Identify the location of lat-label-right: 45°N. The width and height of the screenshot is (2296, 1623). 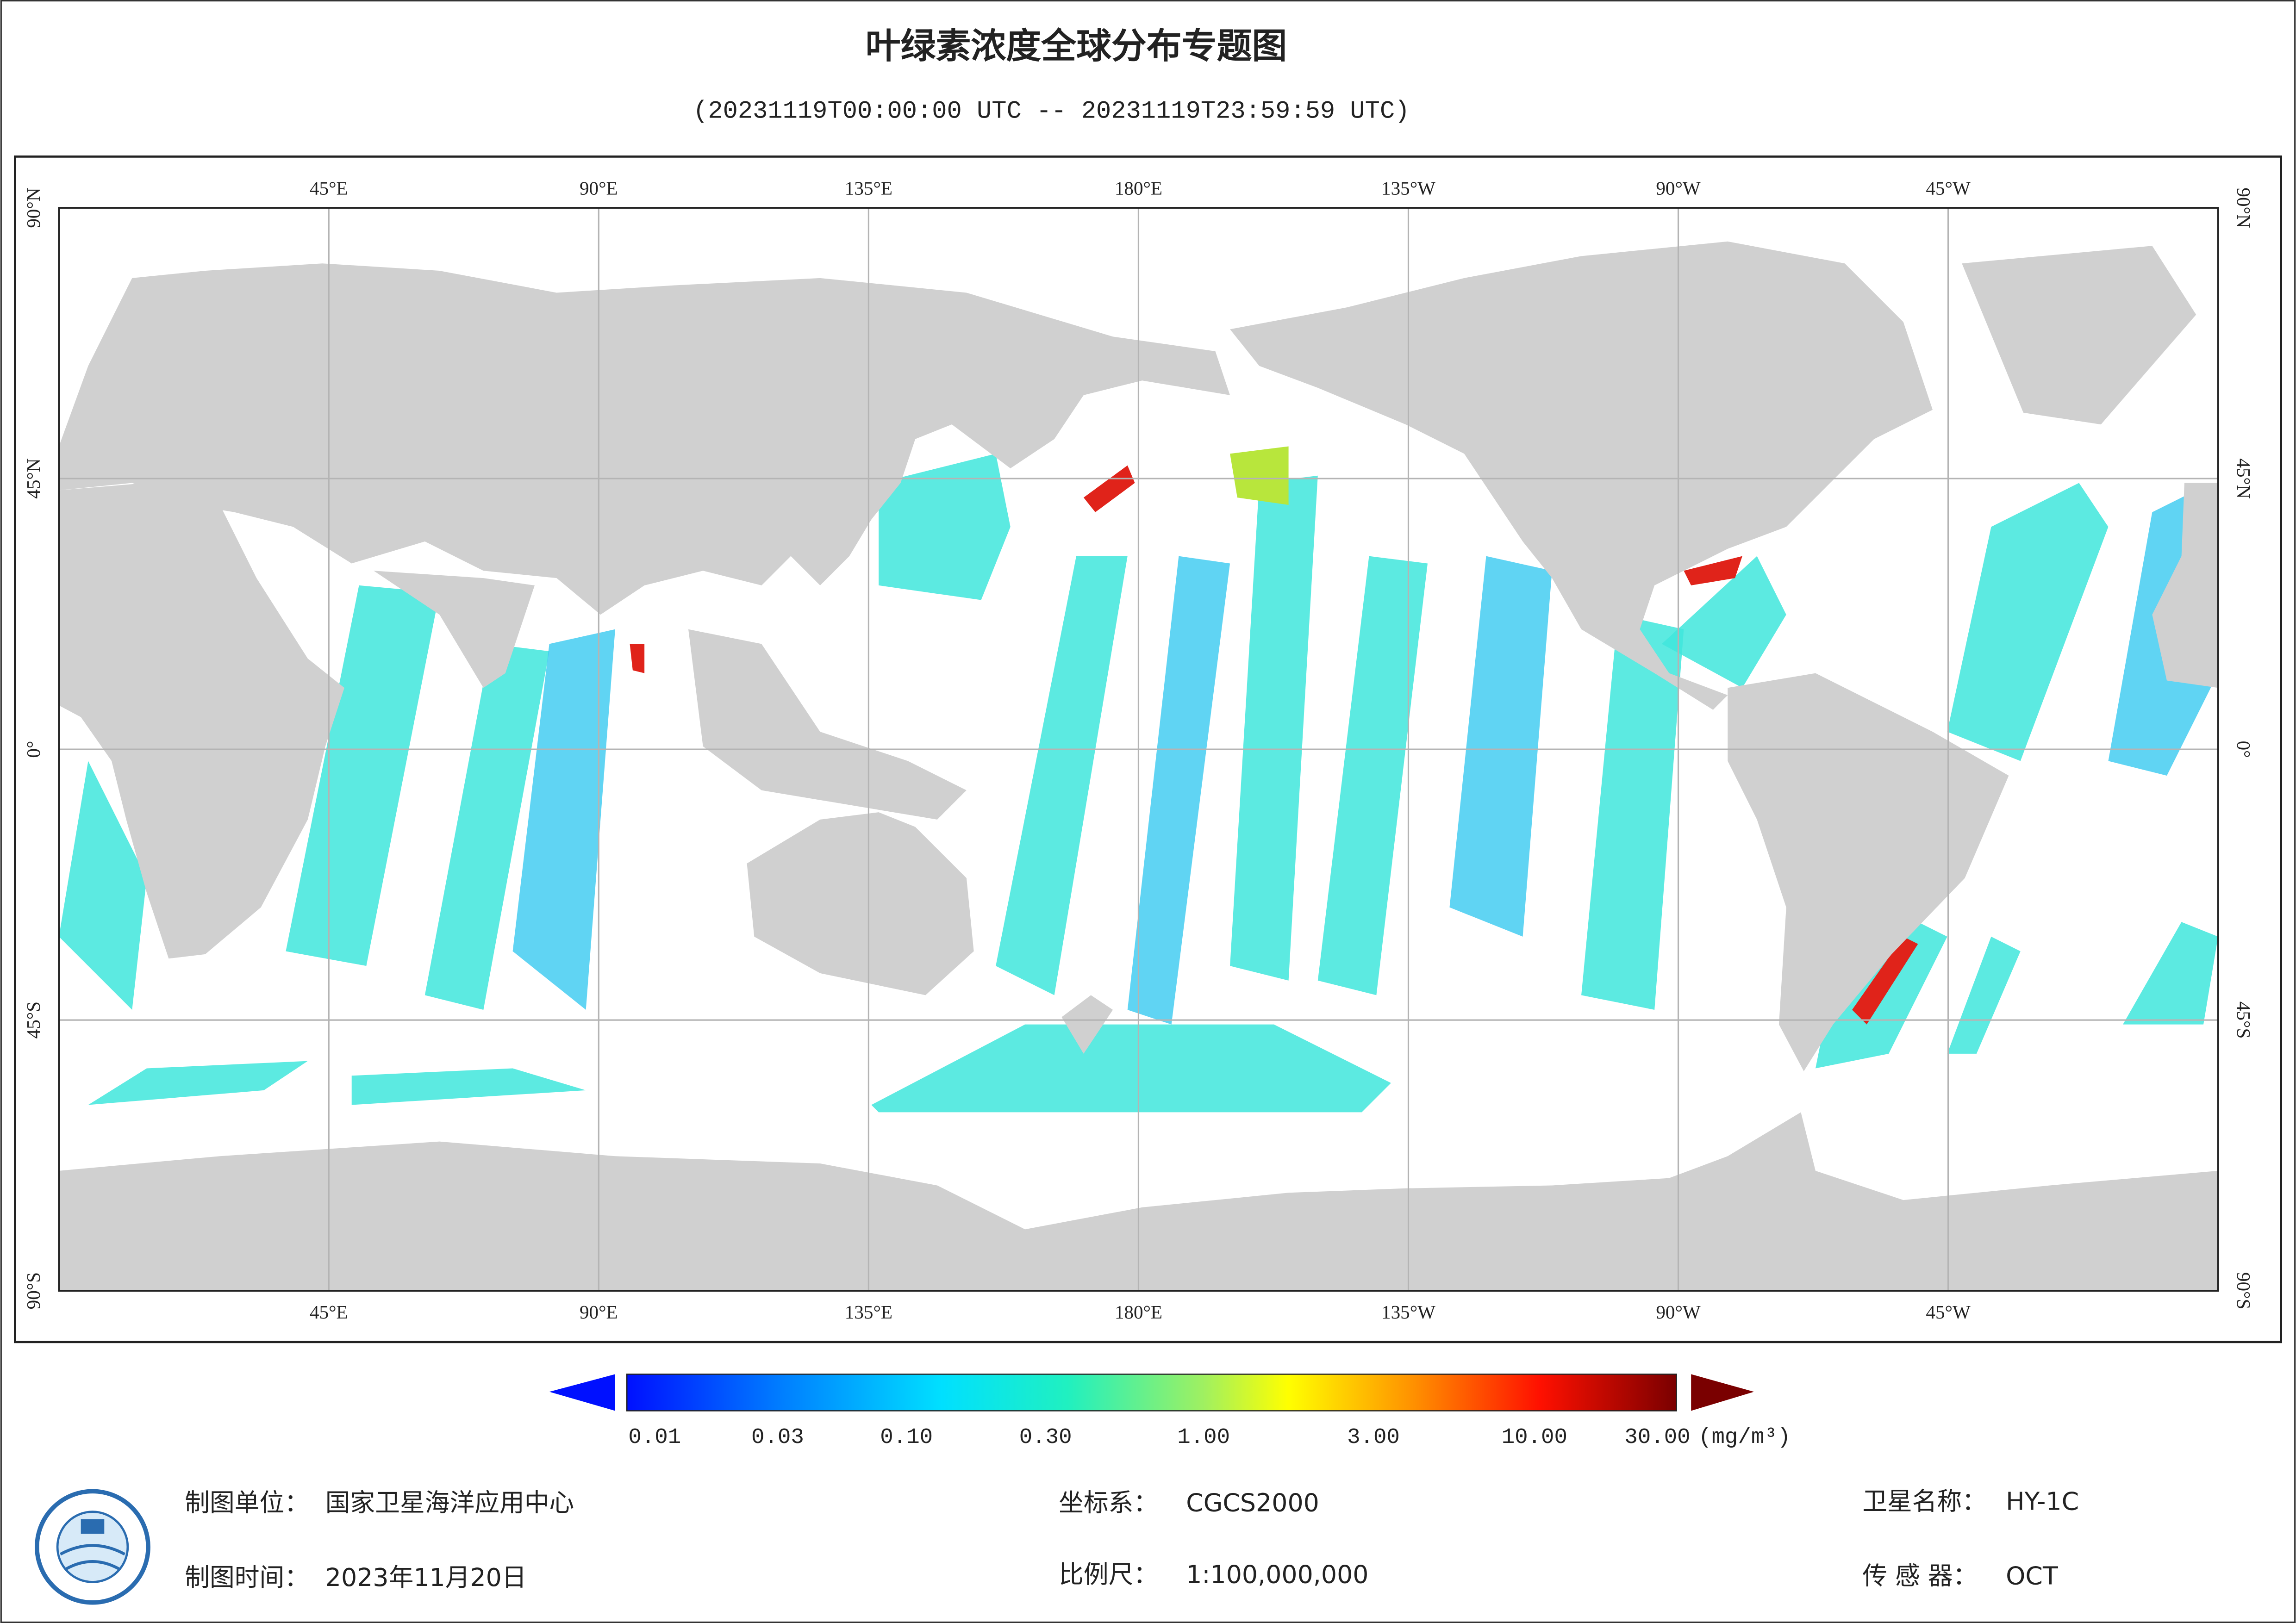
(2243, 478).